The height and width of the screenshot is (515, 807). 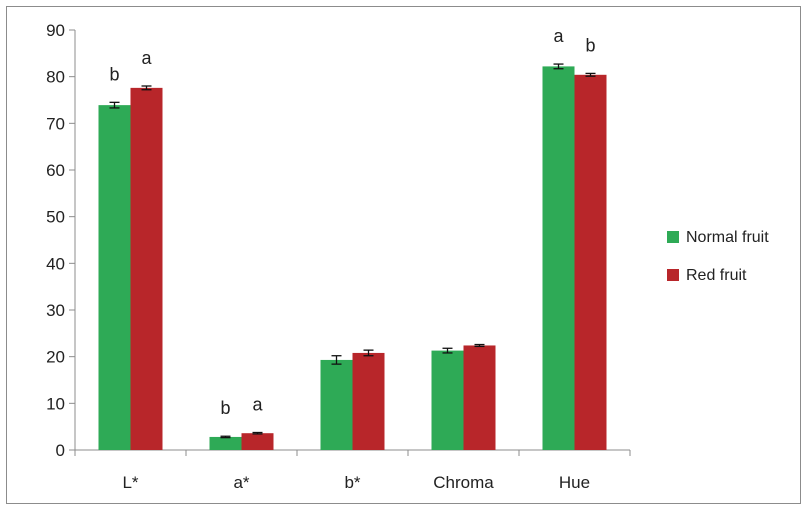 I want to click on x-tick-label: a*, so click(x=241, y=482).